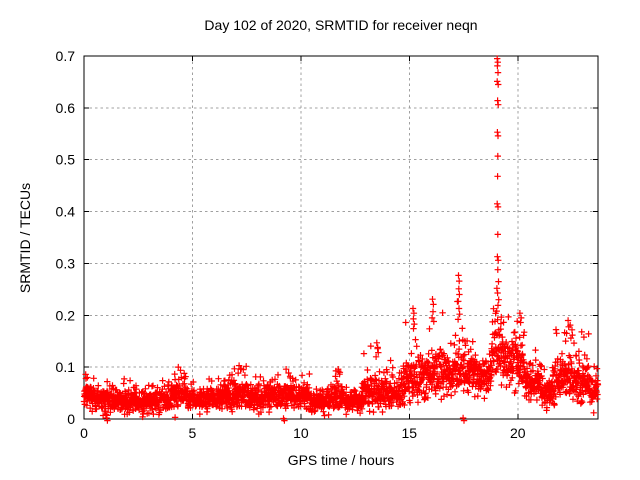 The image size is (640, 480). Describe the element at coordinates (301, 433) in the screenshot. I see `x-tick-label: 10` at that location.